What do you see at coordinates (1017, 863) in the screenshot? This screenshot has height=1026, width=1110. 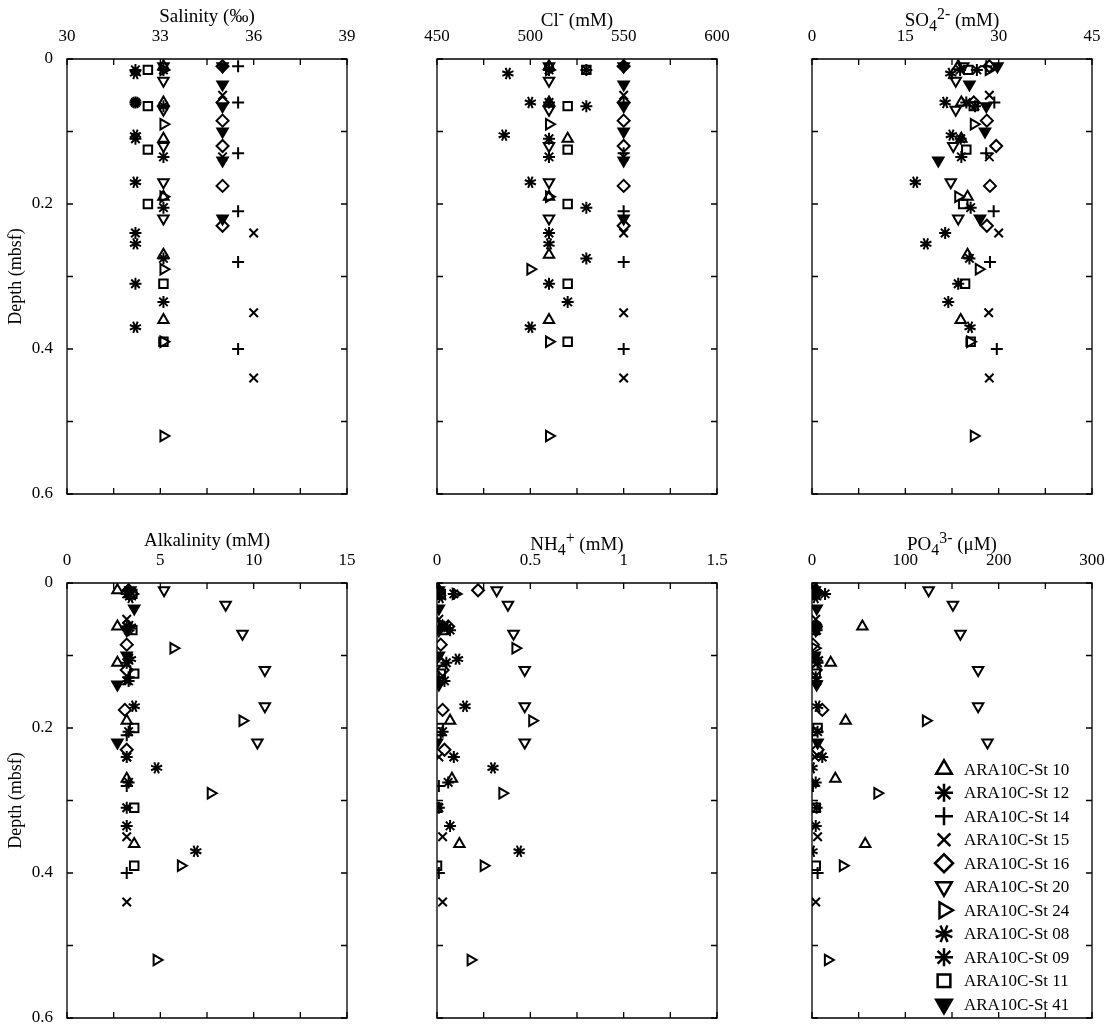 I see `legend-label: ARA10C-St 16` at bounding box center [1017, 863].